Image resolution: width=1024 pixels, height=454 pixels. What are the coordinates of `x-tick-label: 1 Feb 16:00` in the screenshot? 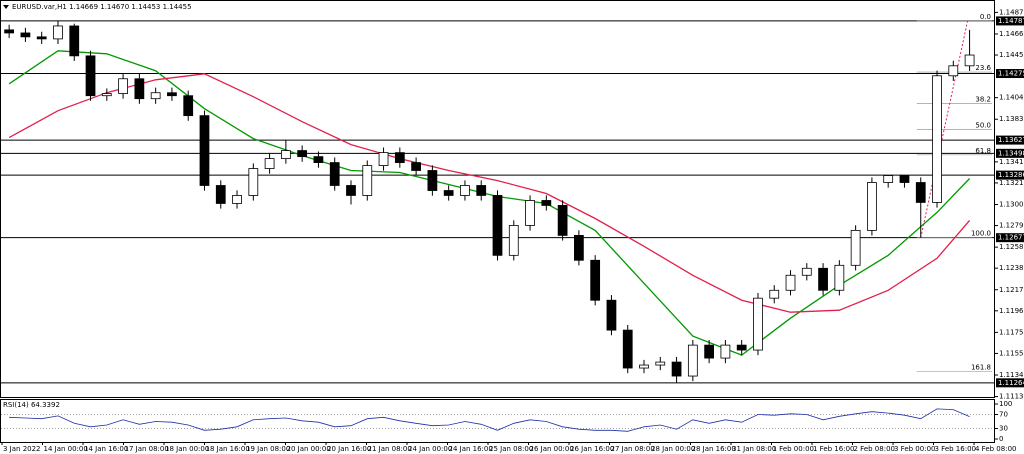 It's located at (833, 449).